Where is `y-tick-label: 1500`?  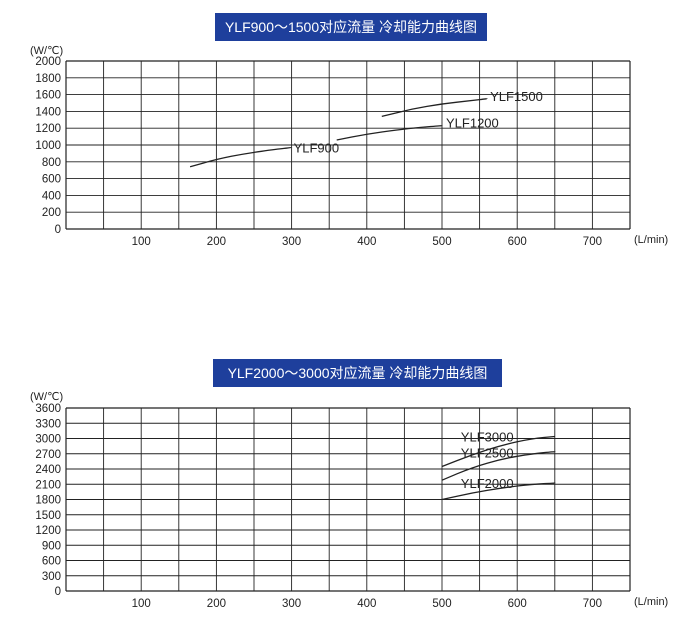
y-tick-label: 1500 is located at coordinates (48, 516).